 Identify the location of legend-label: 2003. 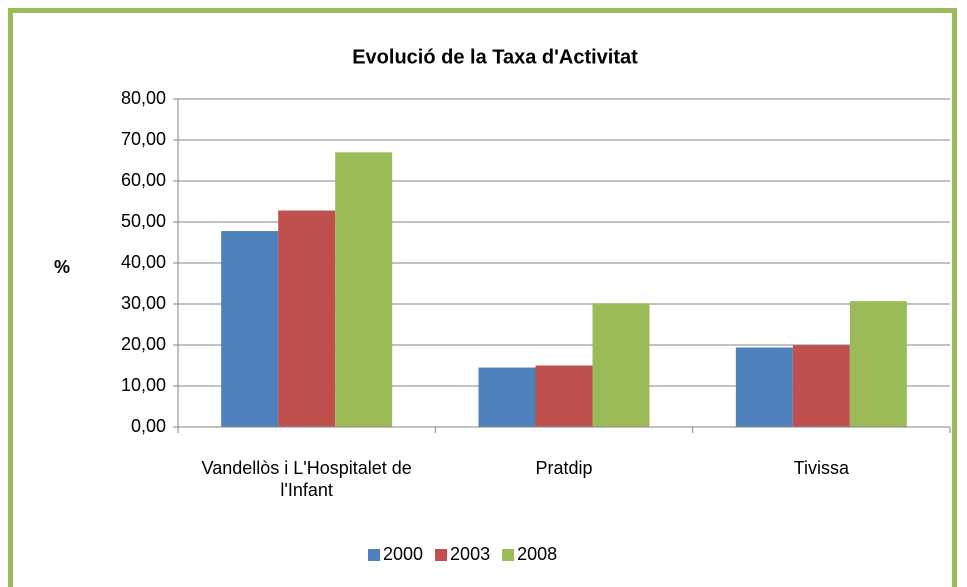
(470, 554).